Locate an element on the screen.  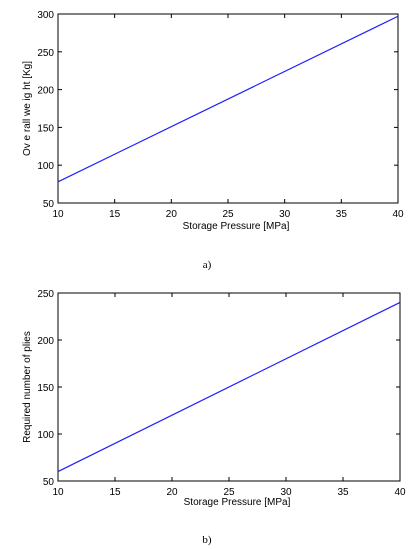
chart-a-x-tick-label: 10 is located at coordinates (58, 214).